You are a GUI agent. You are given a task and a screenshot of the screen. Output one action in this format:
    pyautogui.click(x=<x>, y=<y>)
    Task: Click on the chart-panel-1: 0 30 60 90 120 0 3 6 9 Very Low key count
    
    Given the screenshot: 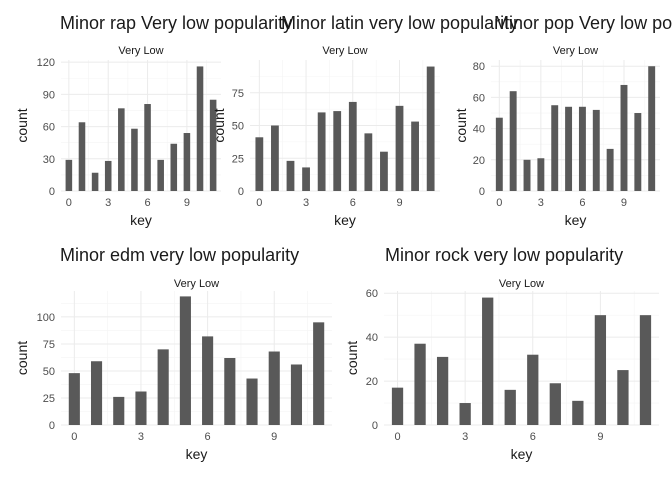 What is the action you would take?
    pyautogui.click(x=117, y=136)
    